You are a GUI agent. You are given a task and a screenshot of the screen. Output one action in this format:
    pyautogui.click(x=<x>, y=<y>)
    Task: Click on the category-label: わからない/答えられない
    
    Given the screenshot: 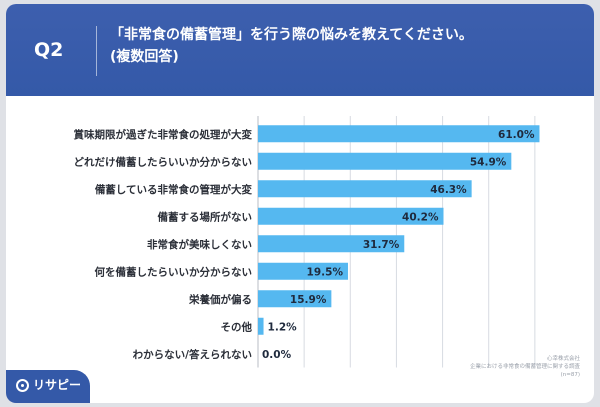 What is the action you would take?
    pyautogui.click(x=192, y=354)
    